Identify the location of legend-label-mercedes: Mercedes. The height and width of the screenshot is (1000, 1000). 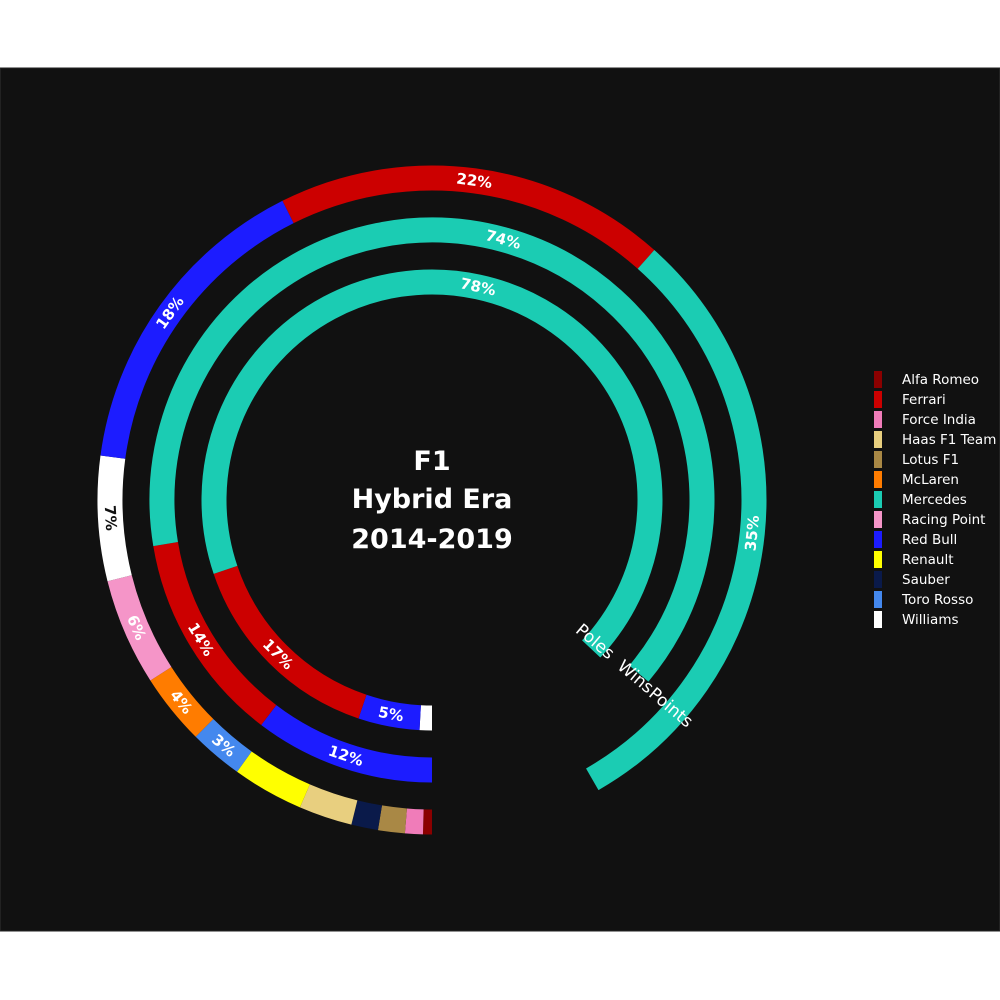
(934, 500).